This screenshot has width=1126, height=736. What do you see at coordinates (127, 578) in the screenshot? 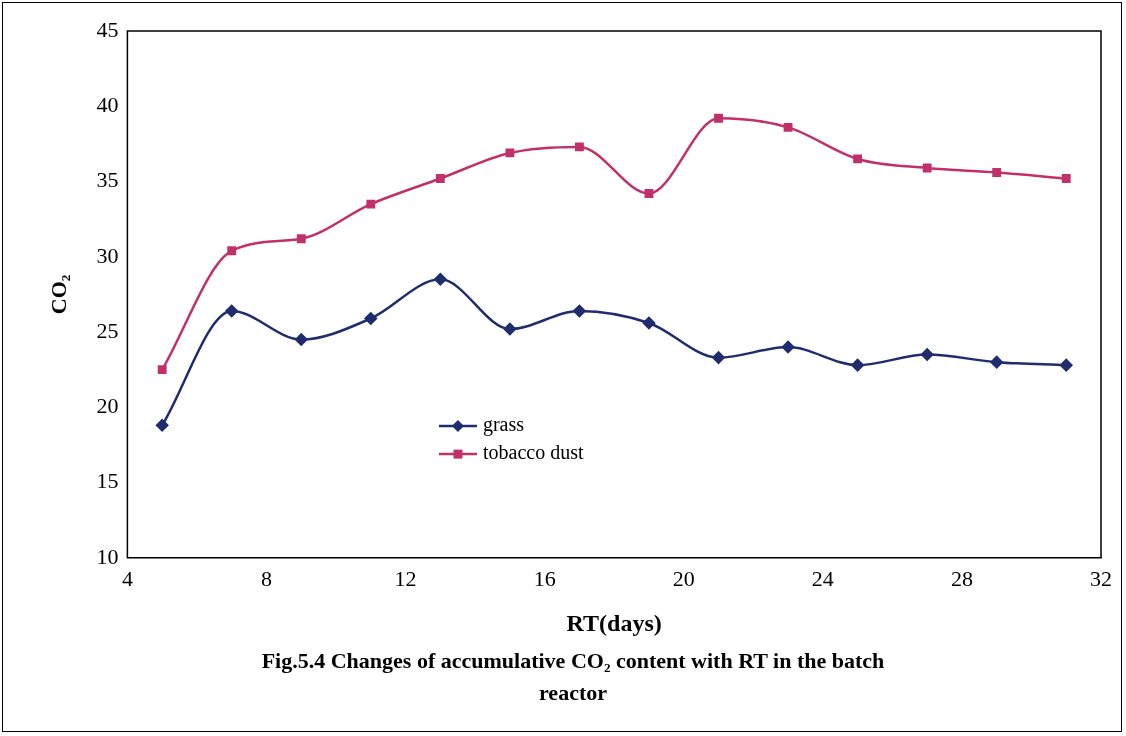
I see `x-tick-label: 4` at bounding box center [127, 578].